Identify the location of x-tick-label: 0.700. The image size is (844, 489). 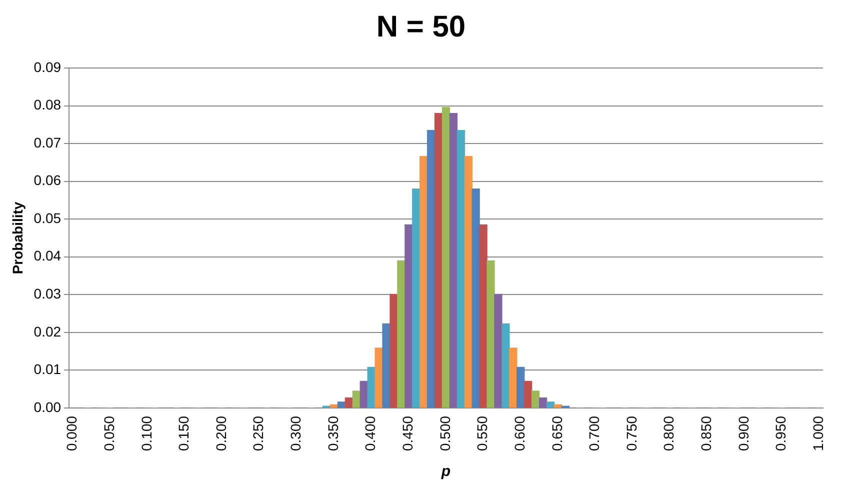
(594, 434).